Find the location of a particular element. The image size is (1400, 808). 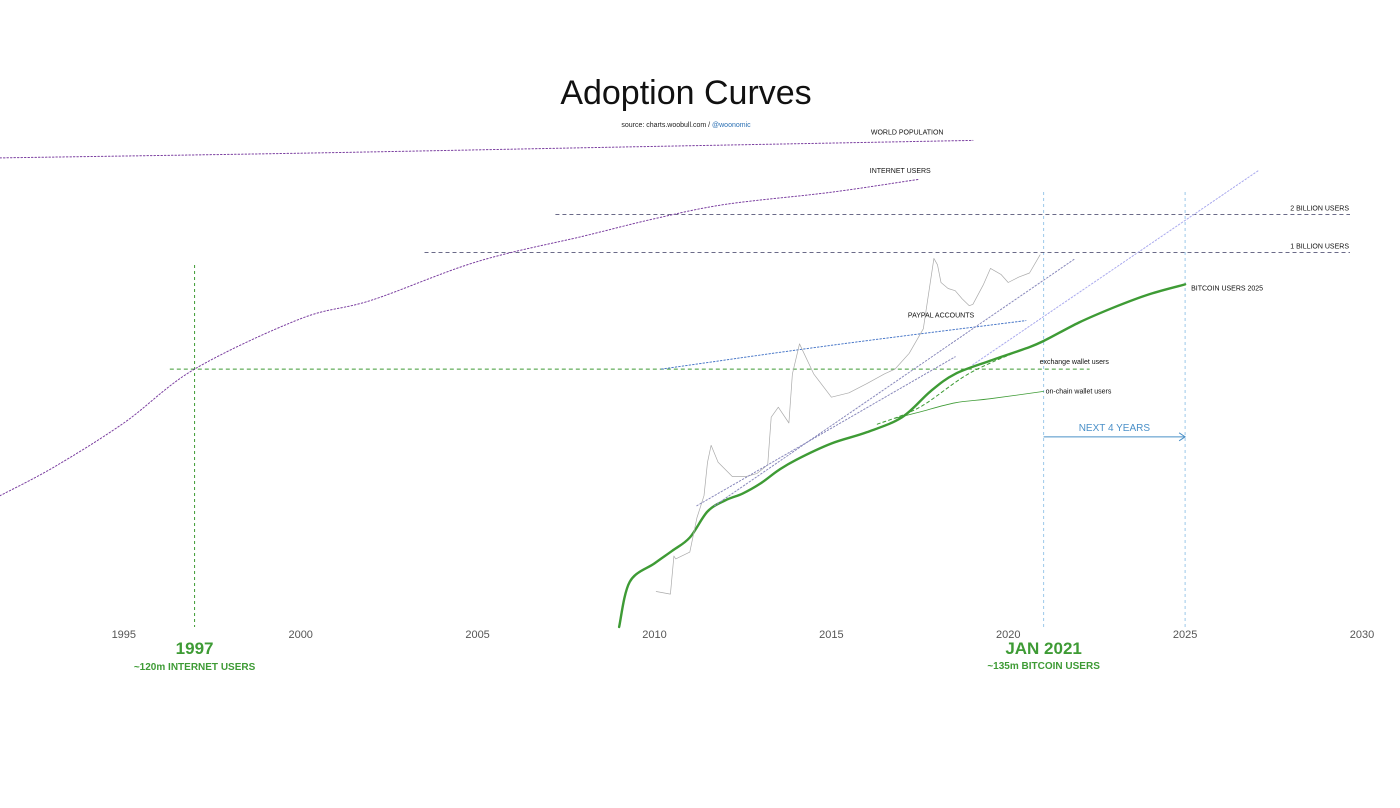

chart-title: Adoption Curves is located at coordinates (685, 93).